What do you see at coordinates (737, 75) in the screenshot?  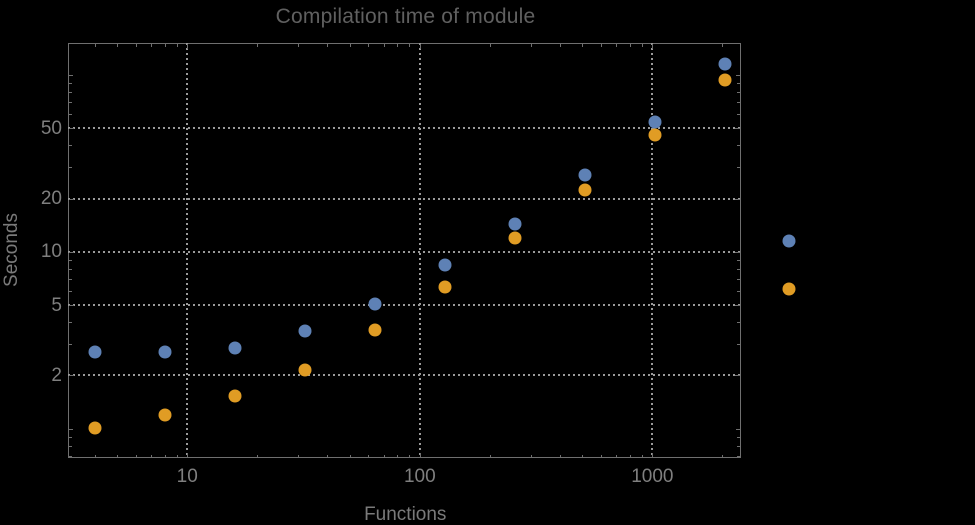 I see `tick-y-100-right` at bounding box center [737, 75].